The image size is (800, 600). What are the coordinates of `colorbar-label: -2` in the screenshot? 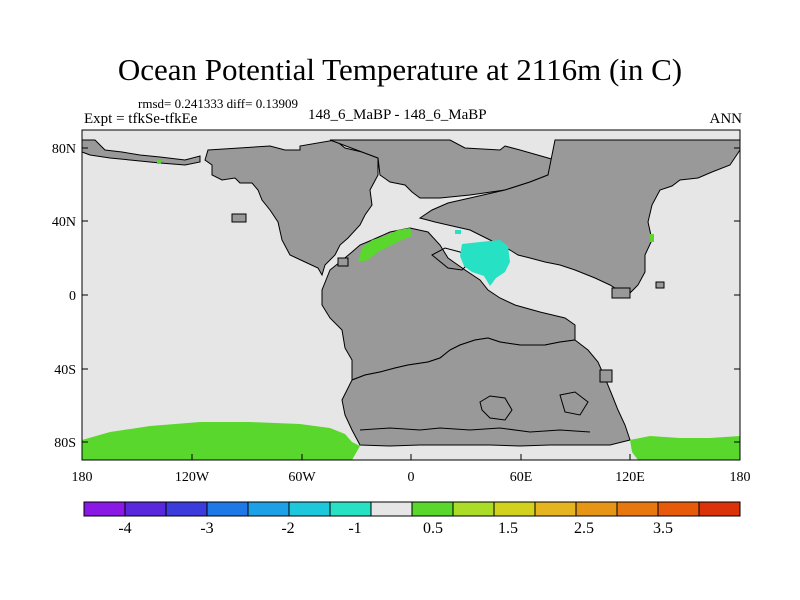 It's located at (287, 528).